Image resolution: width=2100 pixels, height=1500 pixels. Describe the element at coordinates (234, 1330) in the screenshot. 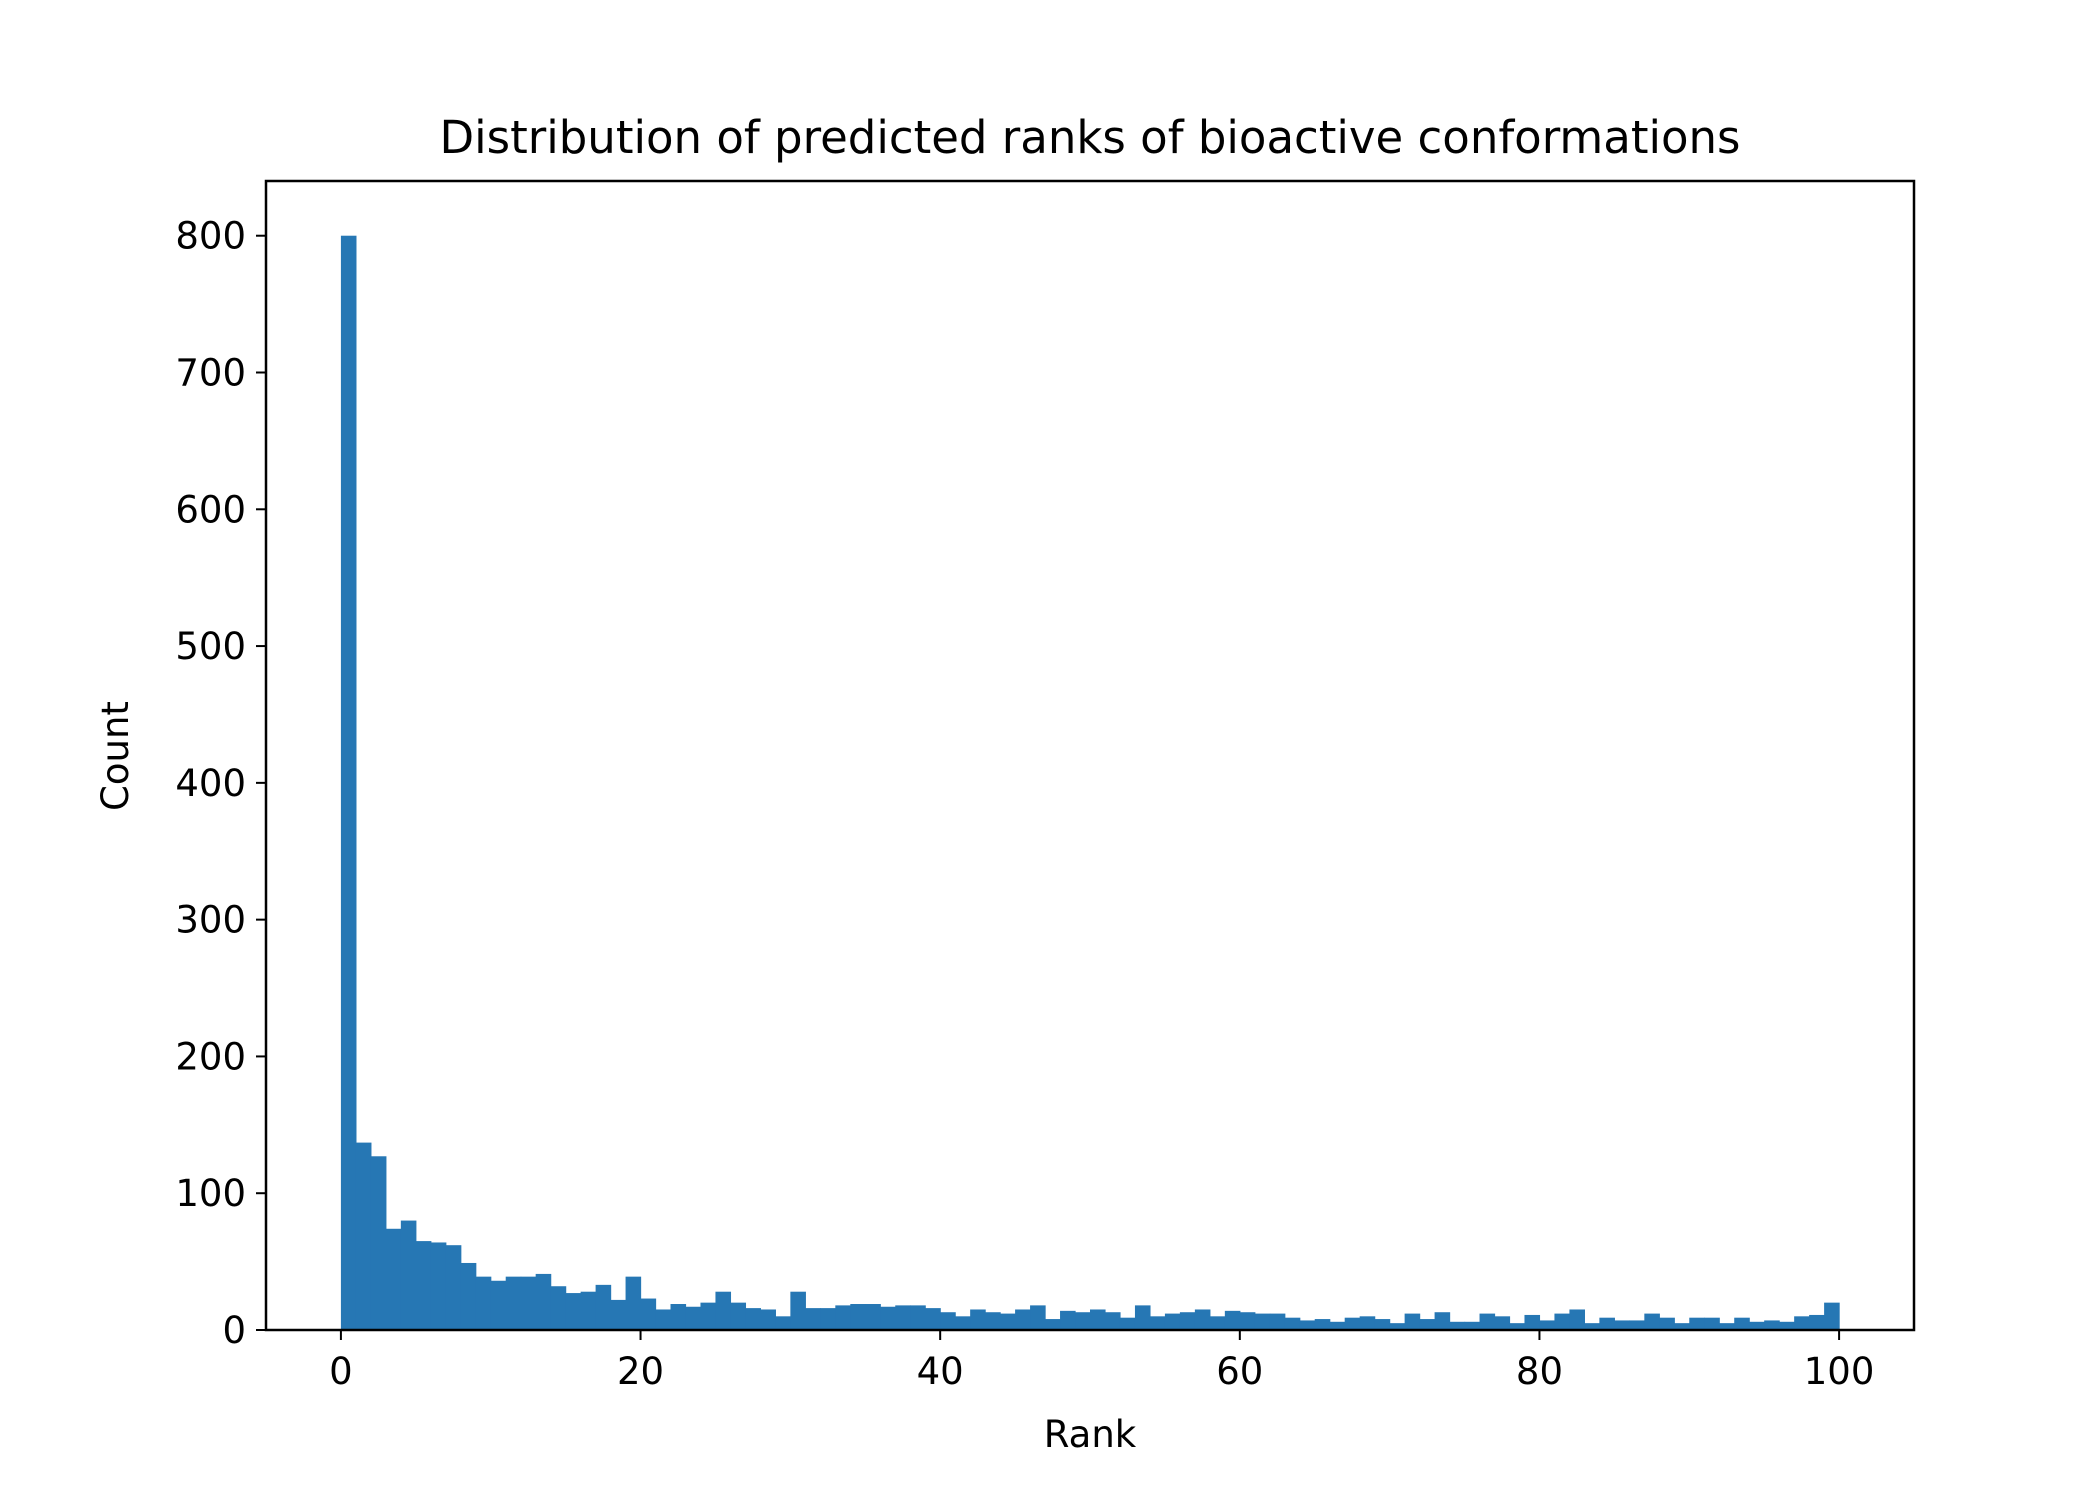

I see `y-tick-label: 0` at that location.